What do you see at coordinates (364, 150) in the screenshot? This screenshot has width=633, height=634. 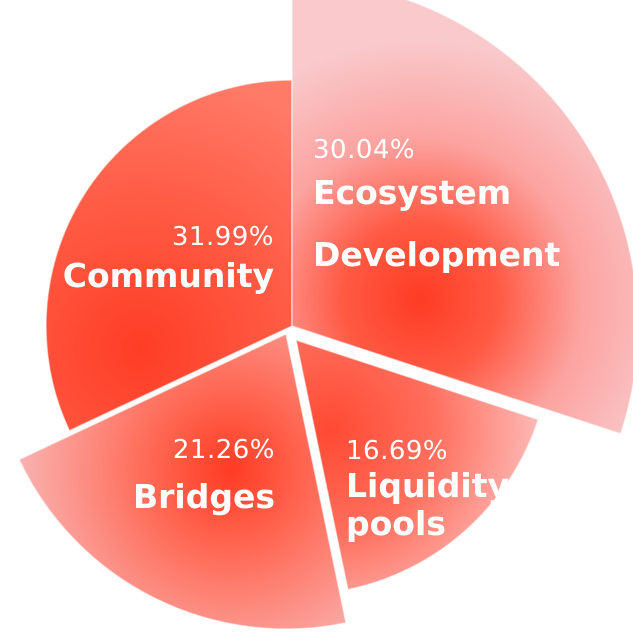 I see `slice-percent-ecosystem-development: 30.04%` at bounding box center [364, 150].